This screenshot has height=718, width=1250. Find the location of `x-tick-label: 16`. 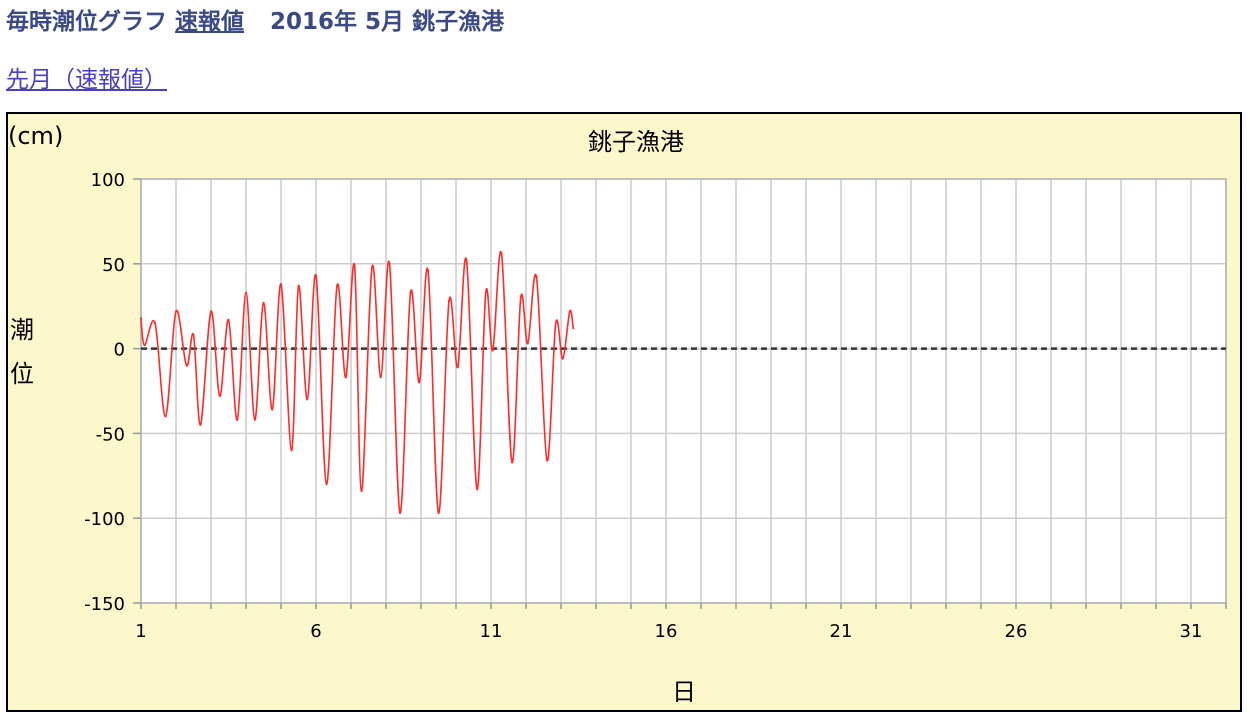

x-tick-label: 16 is located at coordinates (666, 631).